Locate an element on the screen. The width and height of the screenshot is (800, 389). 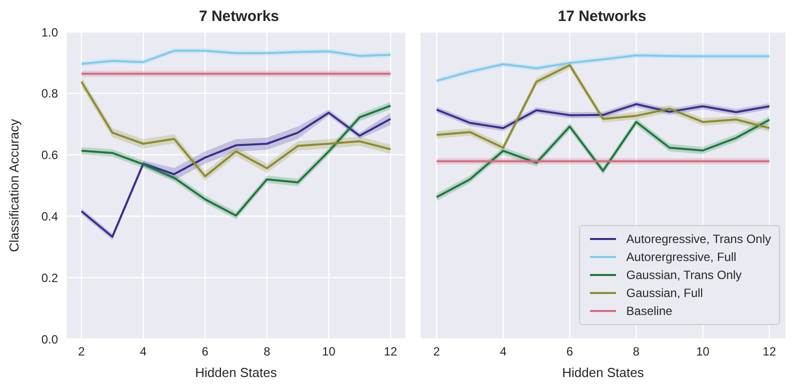
legend-label: Autorergressive, Full is located at coordinates (681, 257).